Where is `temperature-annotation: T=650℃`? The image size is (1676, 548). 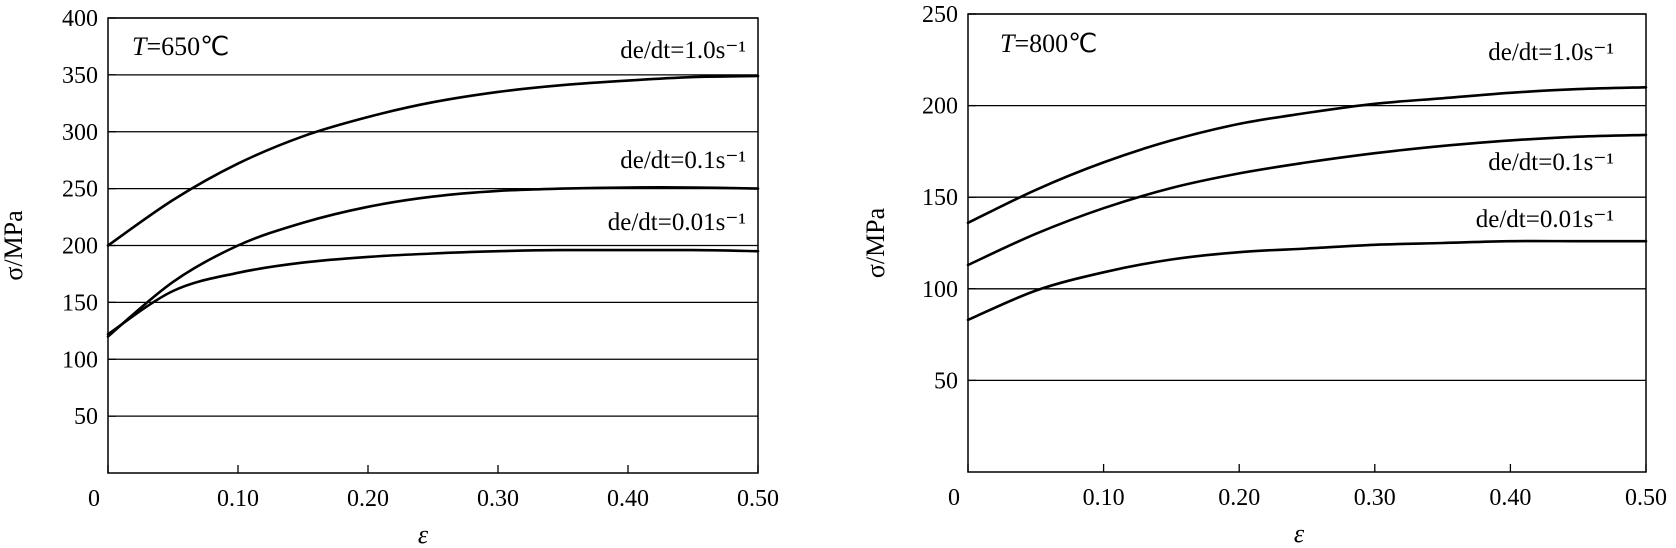 temperature-annotation: T=650℃ is located at coordinates (180, 46).